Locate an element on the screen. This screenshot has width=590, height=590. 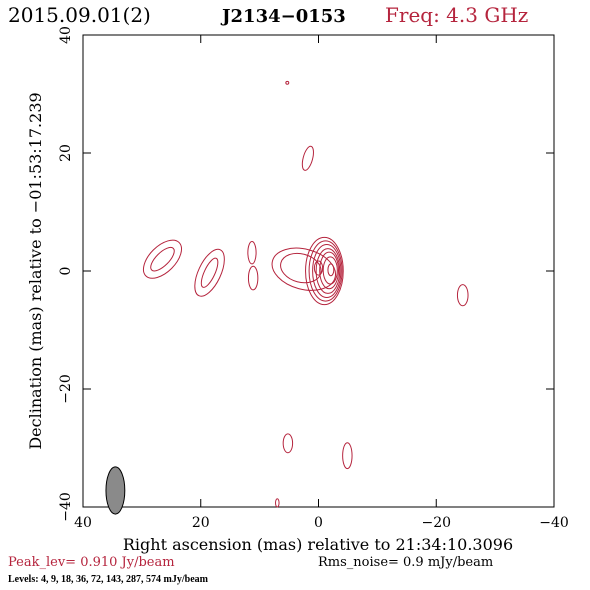
y-tick-label: −20 is located at coordinates (66, 389).